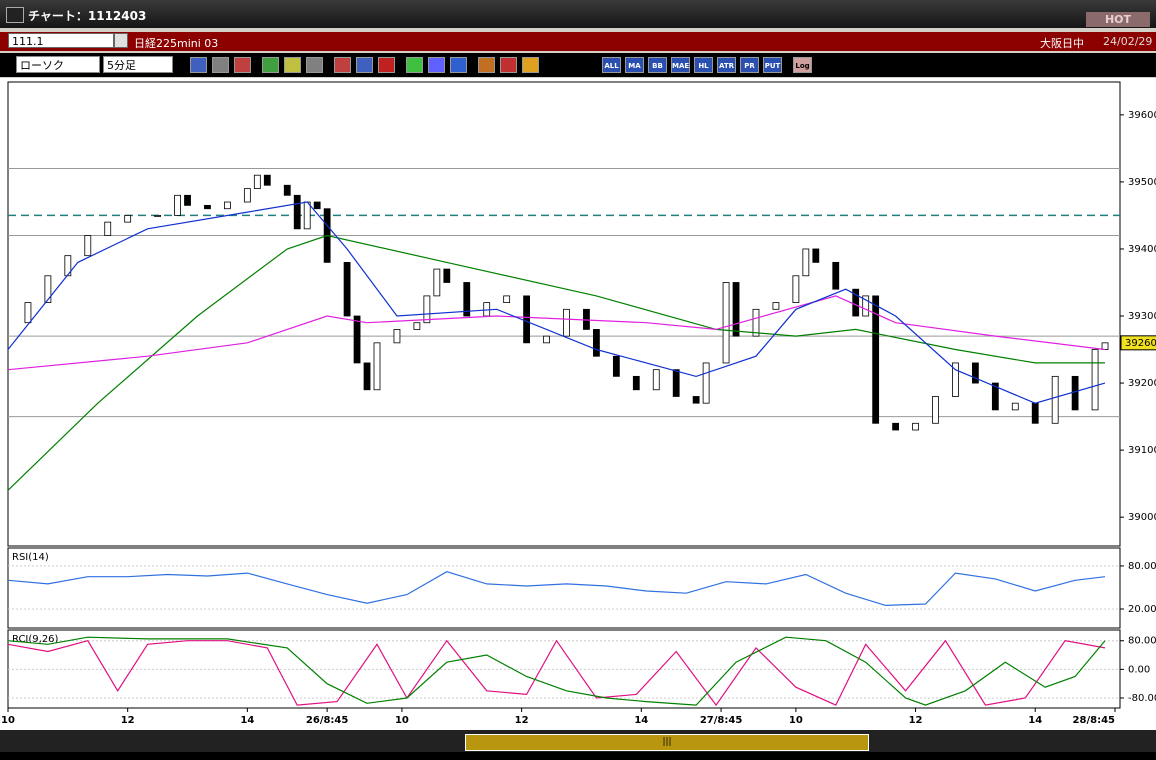  Describe the element at coordinates (578, 756) in the screenshot. I see `status-strip` at that location.